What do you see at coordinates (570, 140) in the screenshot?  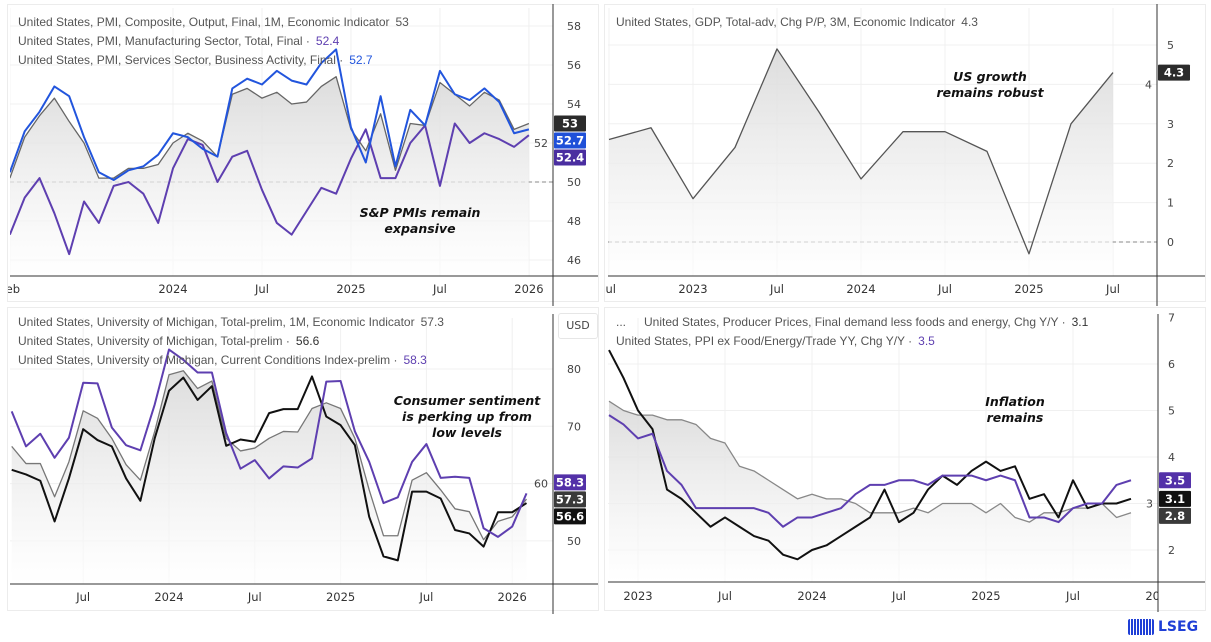 I see `last-value-badge: 52.7` at bounding box center [570, 140].